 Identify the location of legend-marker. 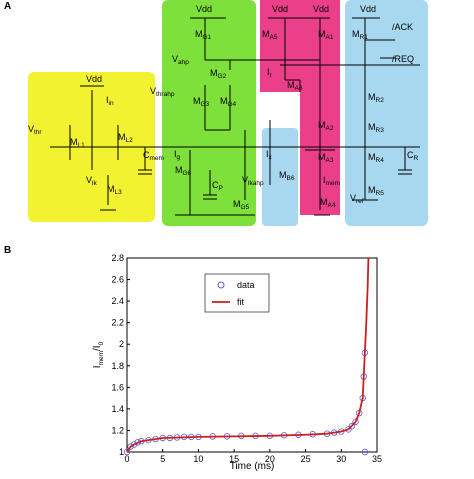
(221, 285).